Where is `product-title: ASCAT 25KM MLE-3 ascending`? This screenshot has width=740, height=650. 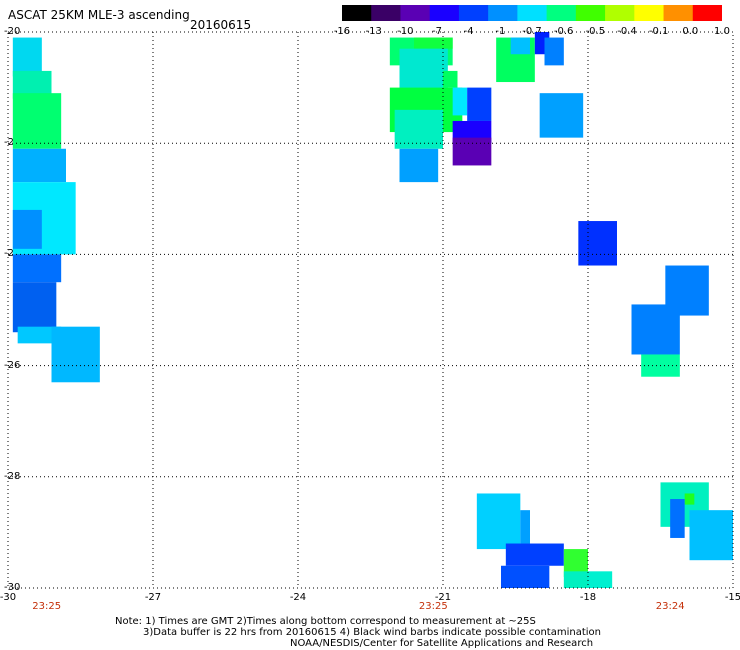 product-title: ASCAT 25KM MLE-3 ascending is located at coordinates (99, 15).